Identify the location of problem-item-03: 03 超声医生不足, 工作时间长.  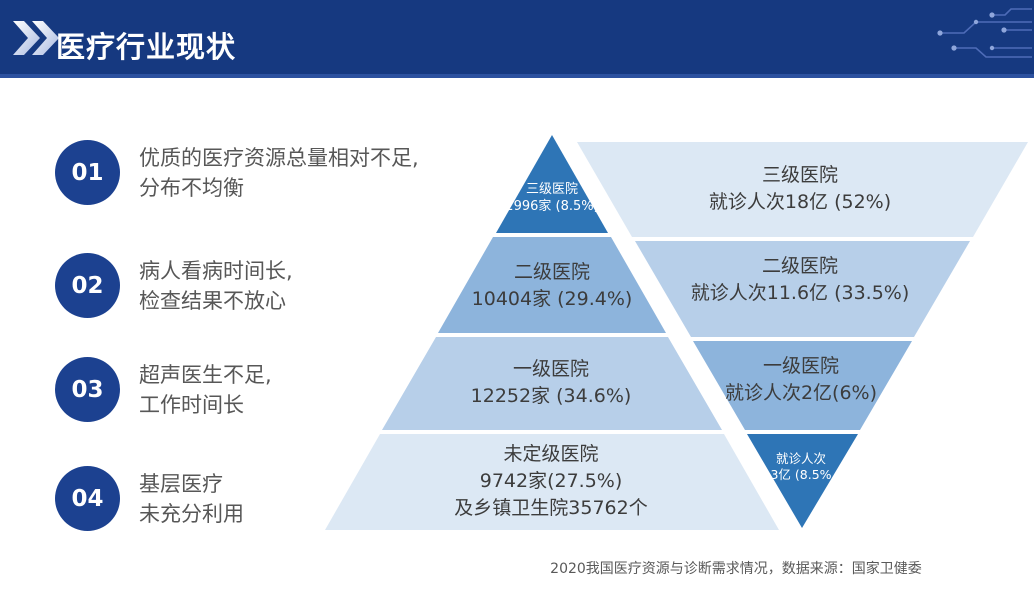
(163, 389).